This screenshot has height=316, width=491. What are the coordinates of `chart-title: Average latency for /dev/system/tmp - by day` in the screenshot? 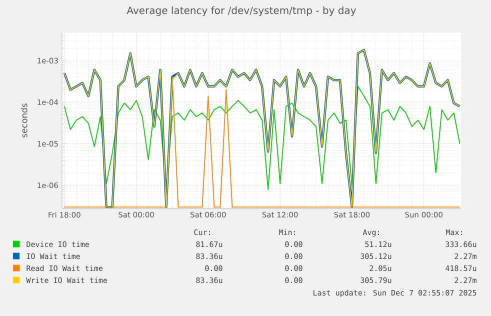 It's located at (241, 11).